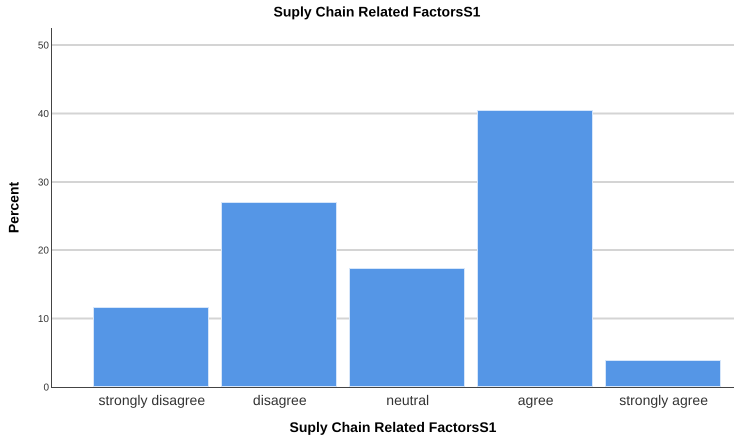  I want to click on x-axis-title: Suply Chain Related FactorsS1, so click(393, 427).